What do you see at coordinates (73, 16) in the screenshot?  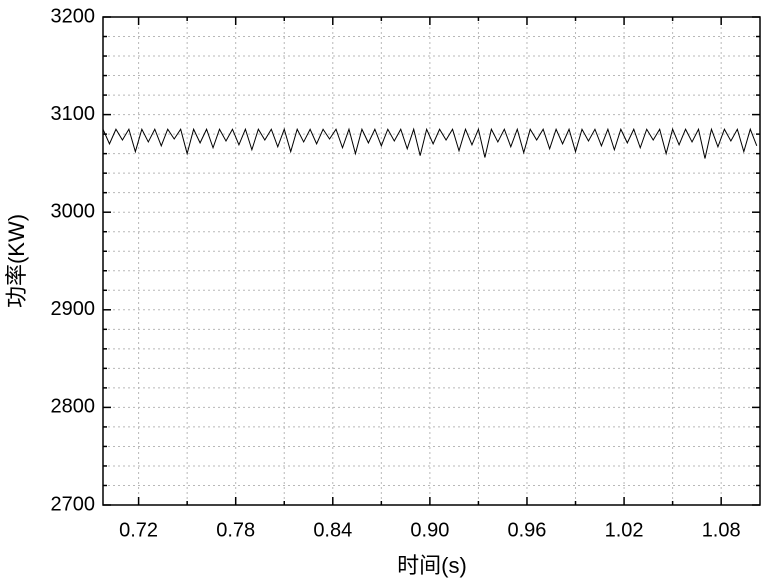 I see `y-tick-label: 3200` at bounding box center [73, 16].